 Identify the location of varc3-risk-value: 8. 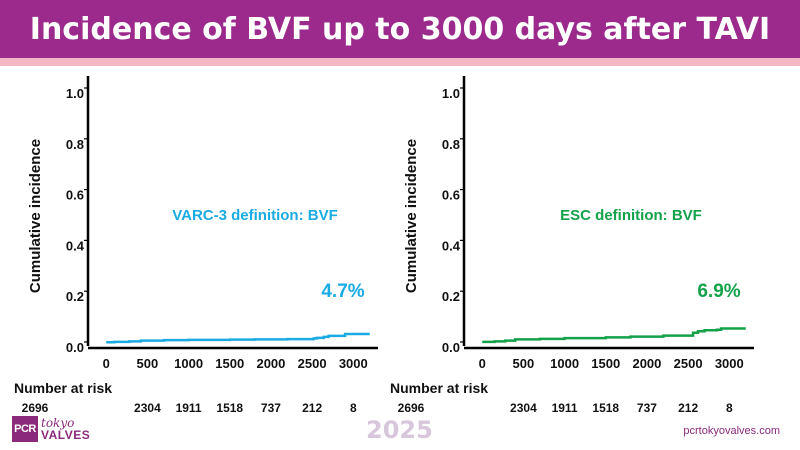
(353, 408).